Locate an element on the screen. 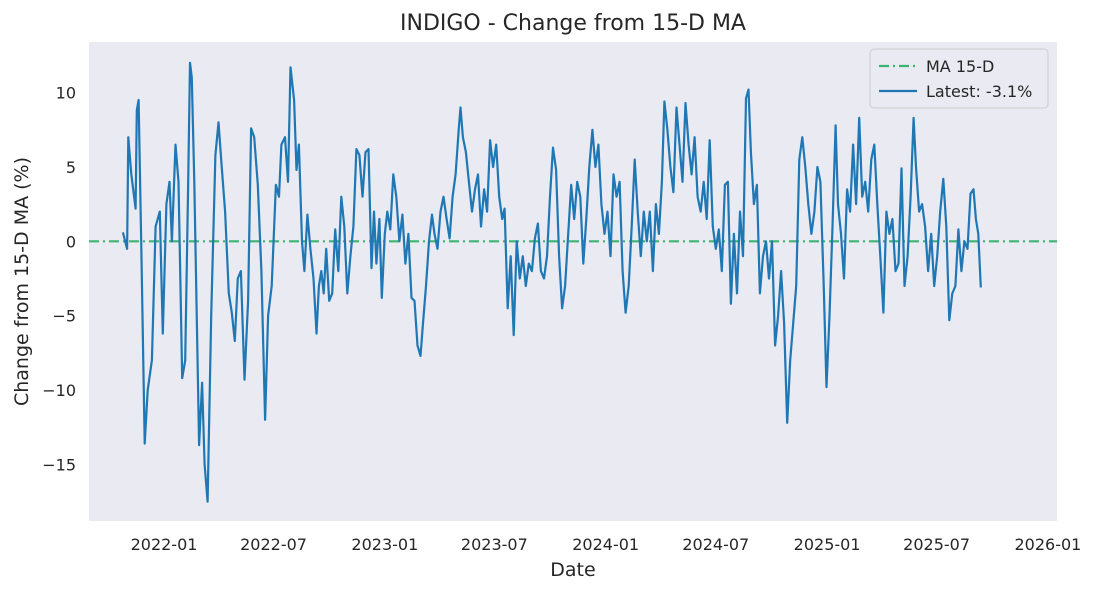 The height and width of the screenshot is (592, 1098). legend-box is located at coordinates (959, 78).